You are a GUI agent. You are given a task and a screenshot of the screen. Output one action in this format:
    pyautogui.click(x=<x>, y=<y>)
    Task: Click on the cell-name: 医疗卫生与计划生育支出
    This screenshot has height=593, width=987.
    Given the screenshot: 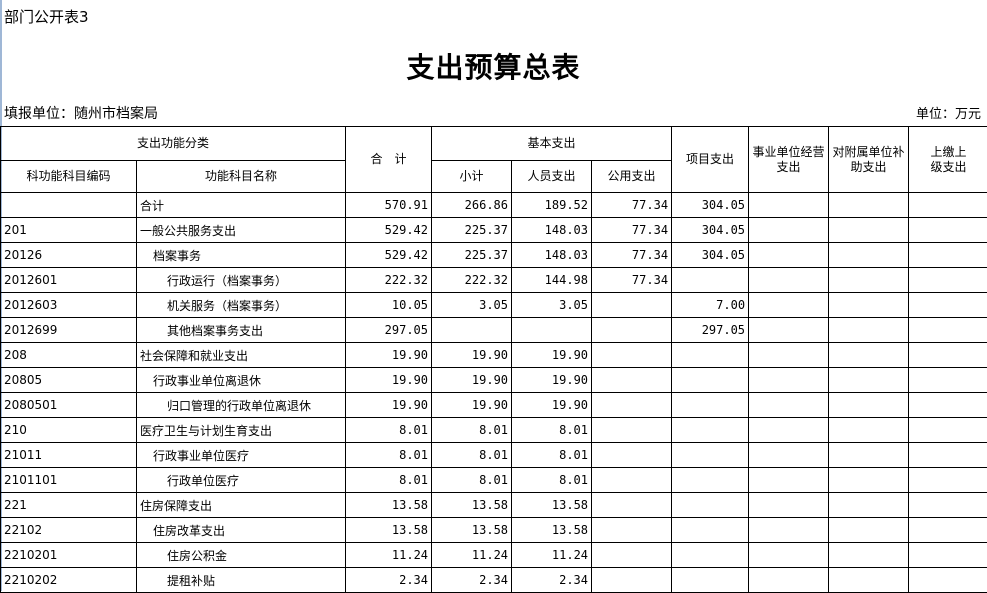 What is the action you would take?
    pyautogui.click(x=241, y=430)
    